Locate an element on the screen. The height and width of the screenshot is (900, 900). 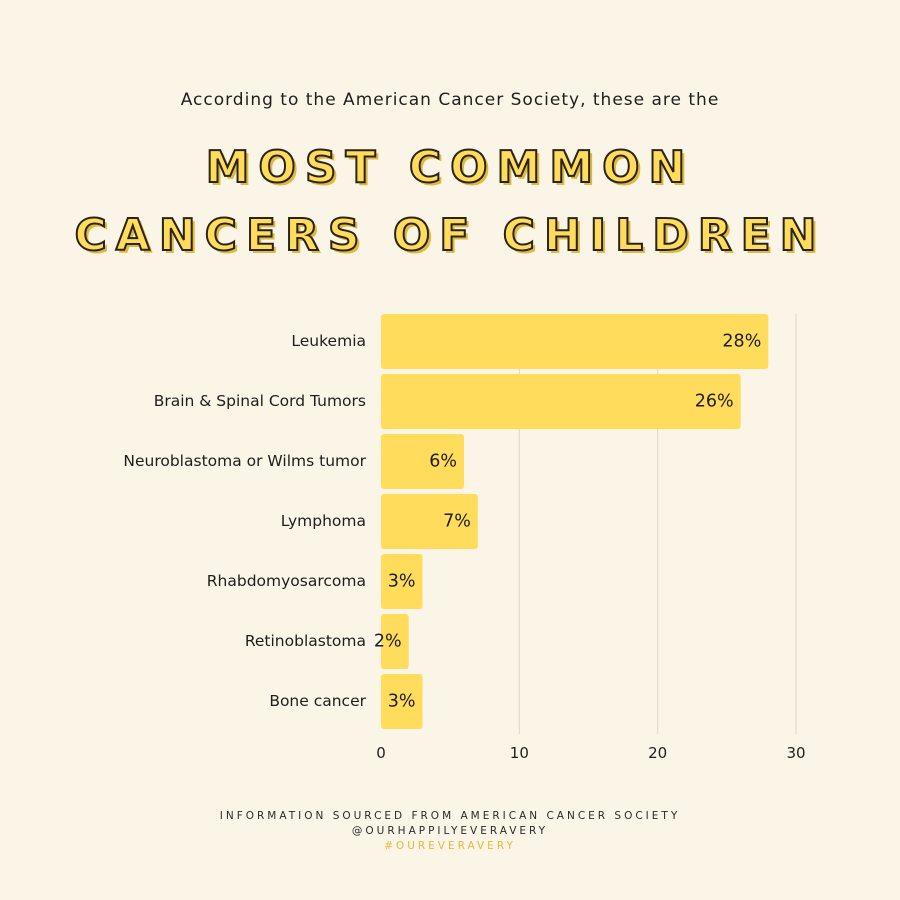
data-label-0: 28% is located at coordinates (741, 342).